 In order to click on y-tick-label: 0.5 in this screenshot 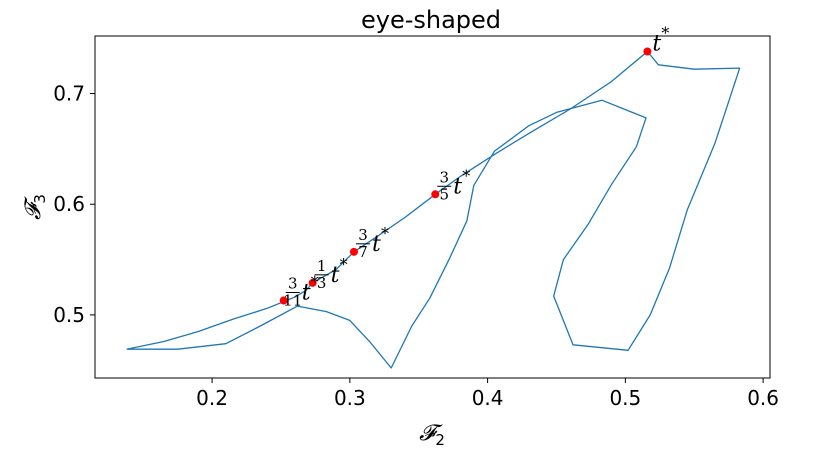, I will do `click(69, 315)`.